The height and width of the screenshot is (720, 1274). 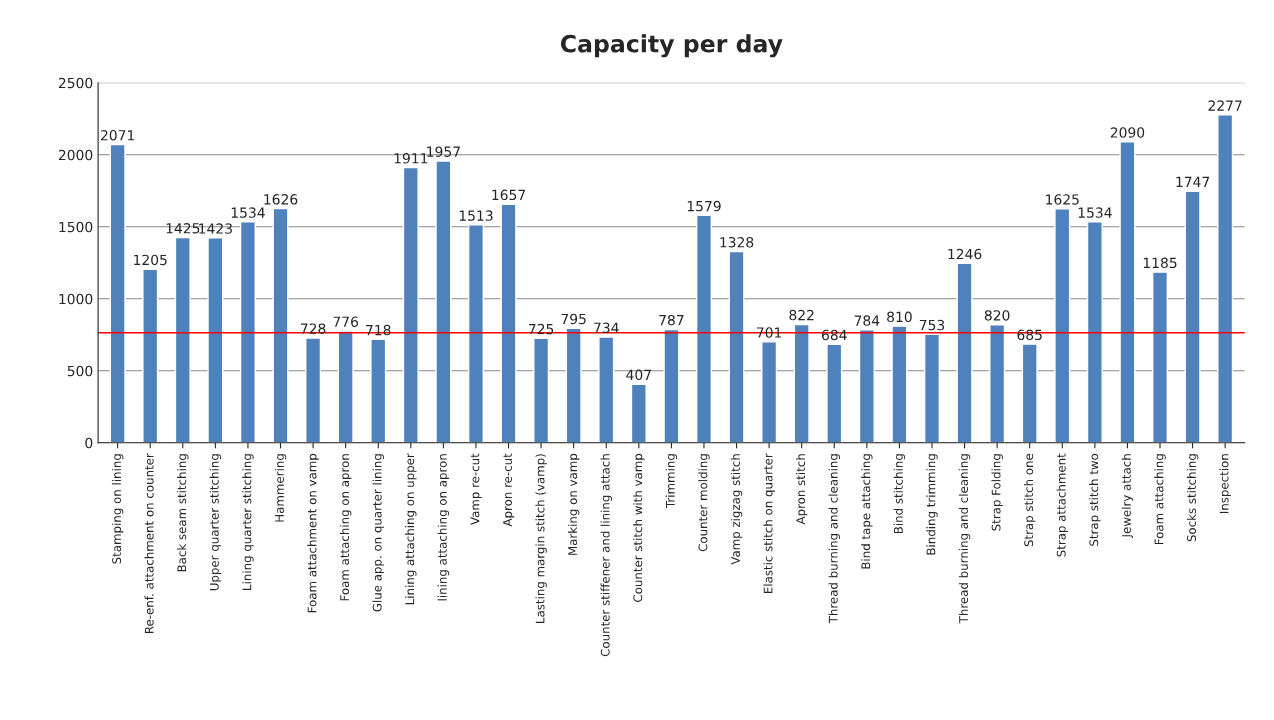 I want to click on data-label: 734, so click(x=606, y=328).